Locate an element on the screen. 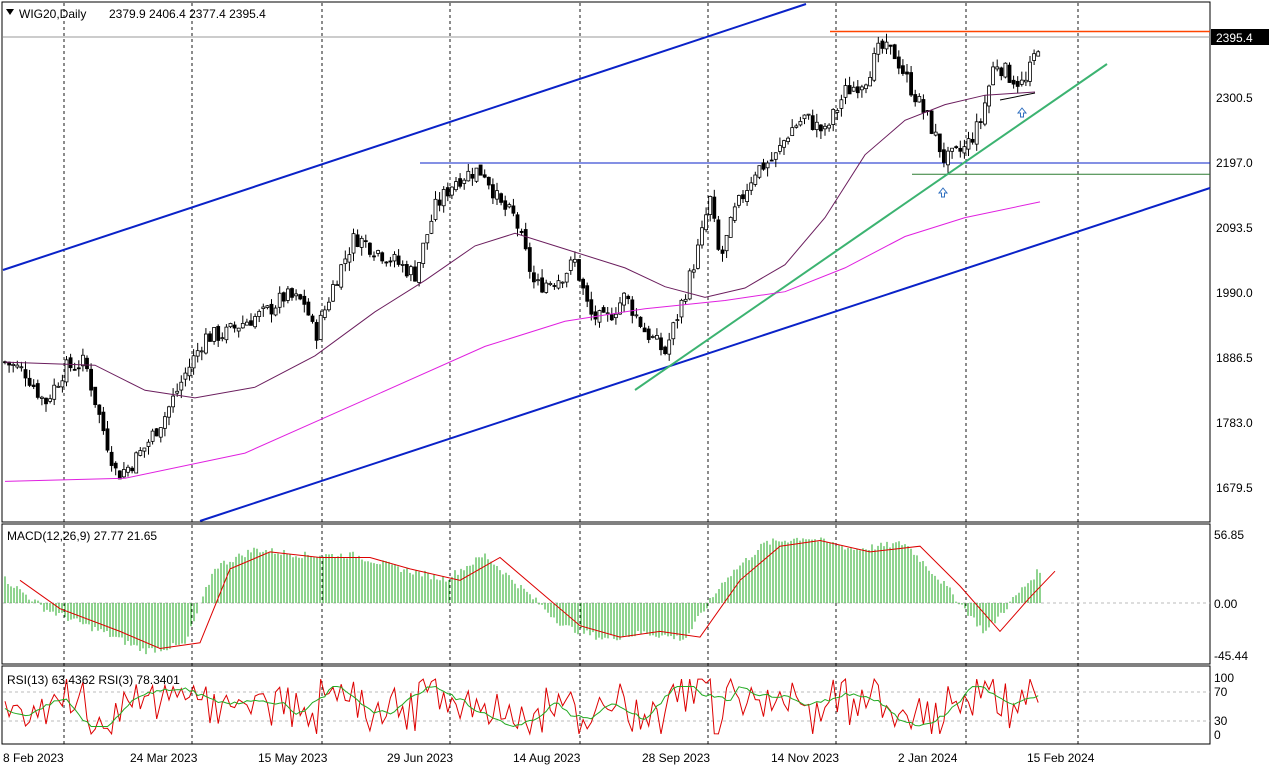 The width and height of the screenshot is (1274, 771). macd-tick: 0.00 is located at coordinates (1226, 604).